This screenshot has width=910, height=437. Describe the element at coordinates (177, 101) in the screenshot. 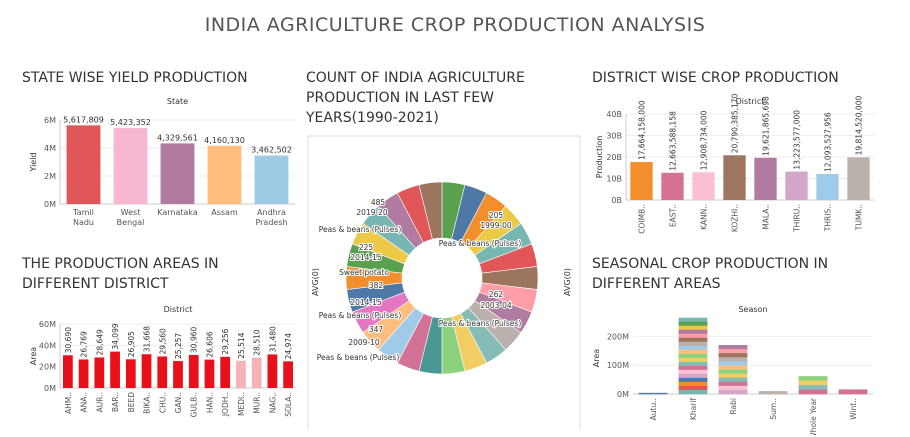

I see `chart-header: State` at that location.